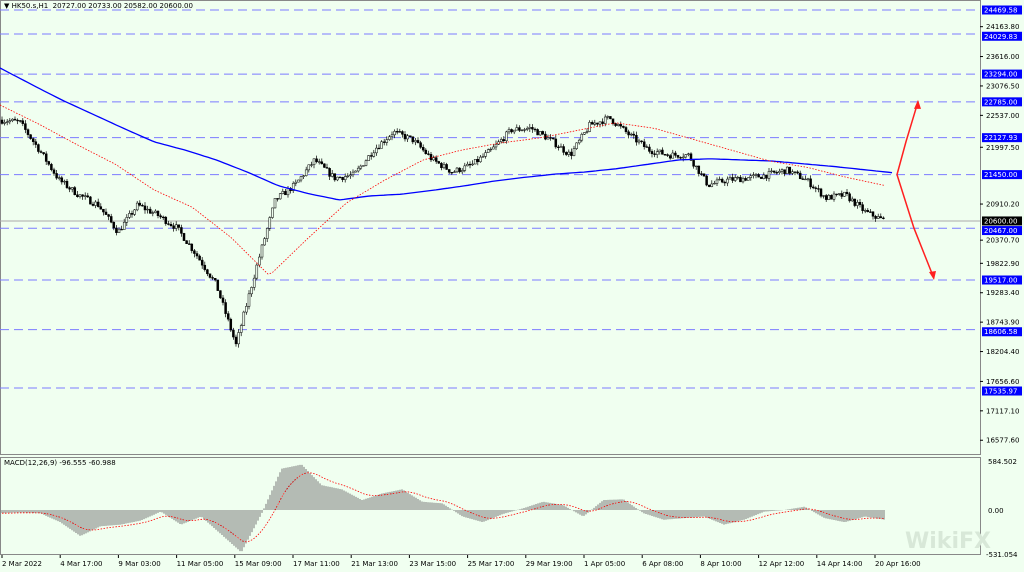 The width and height of the screenshot is (1024, 572). Describe the element at coordinates (782, 564) in the screenshot. I see `time-label: 12 Apr 12:00` at that location.